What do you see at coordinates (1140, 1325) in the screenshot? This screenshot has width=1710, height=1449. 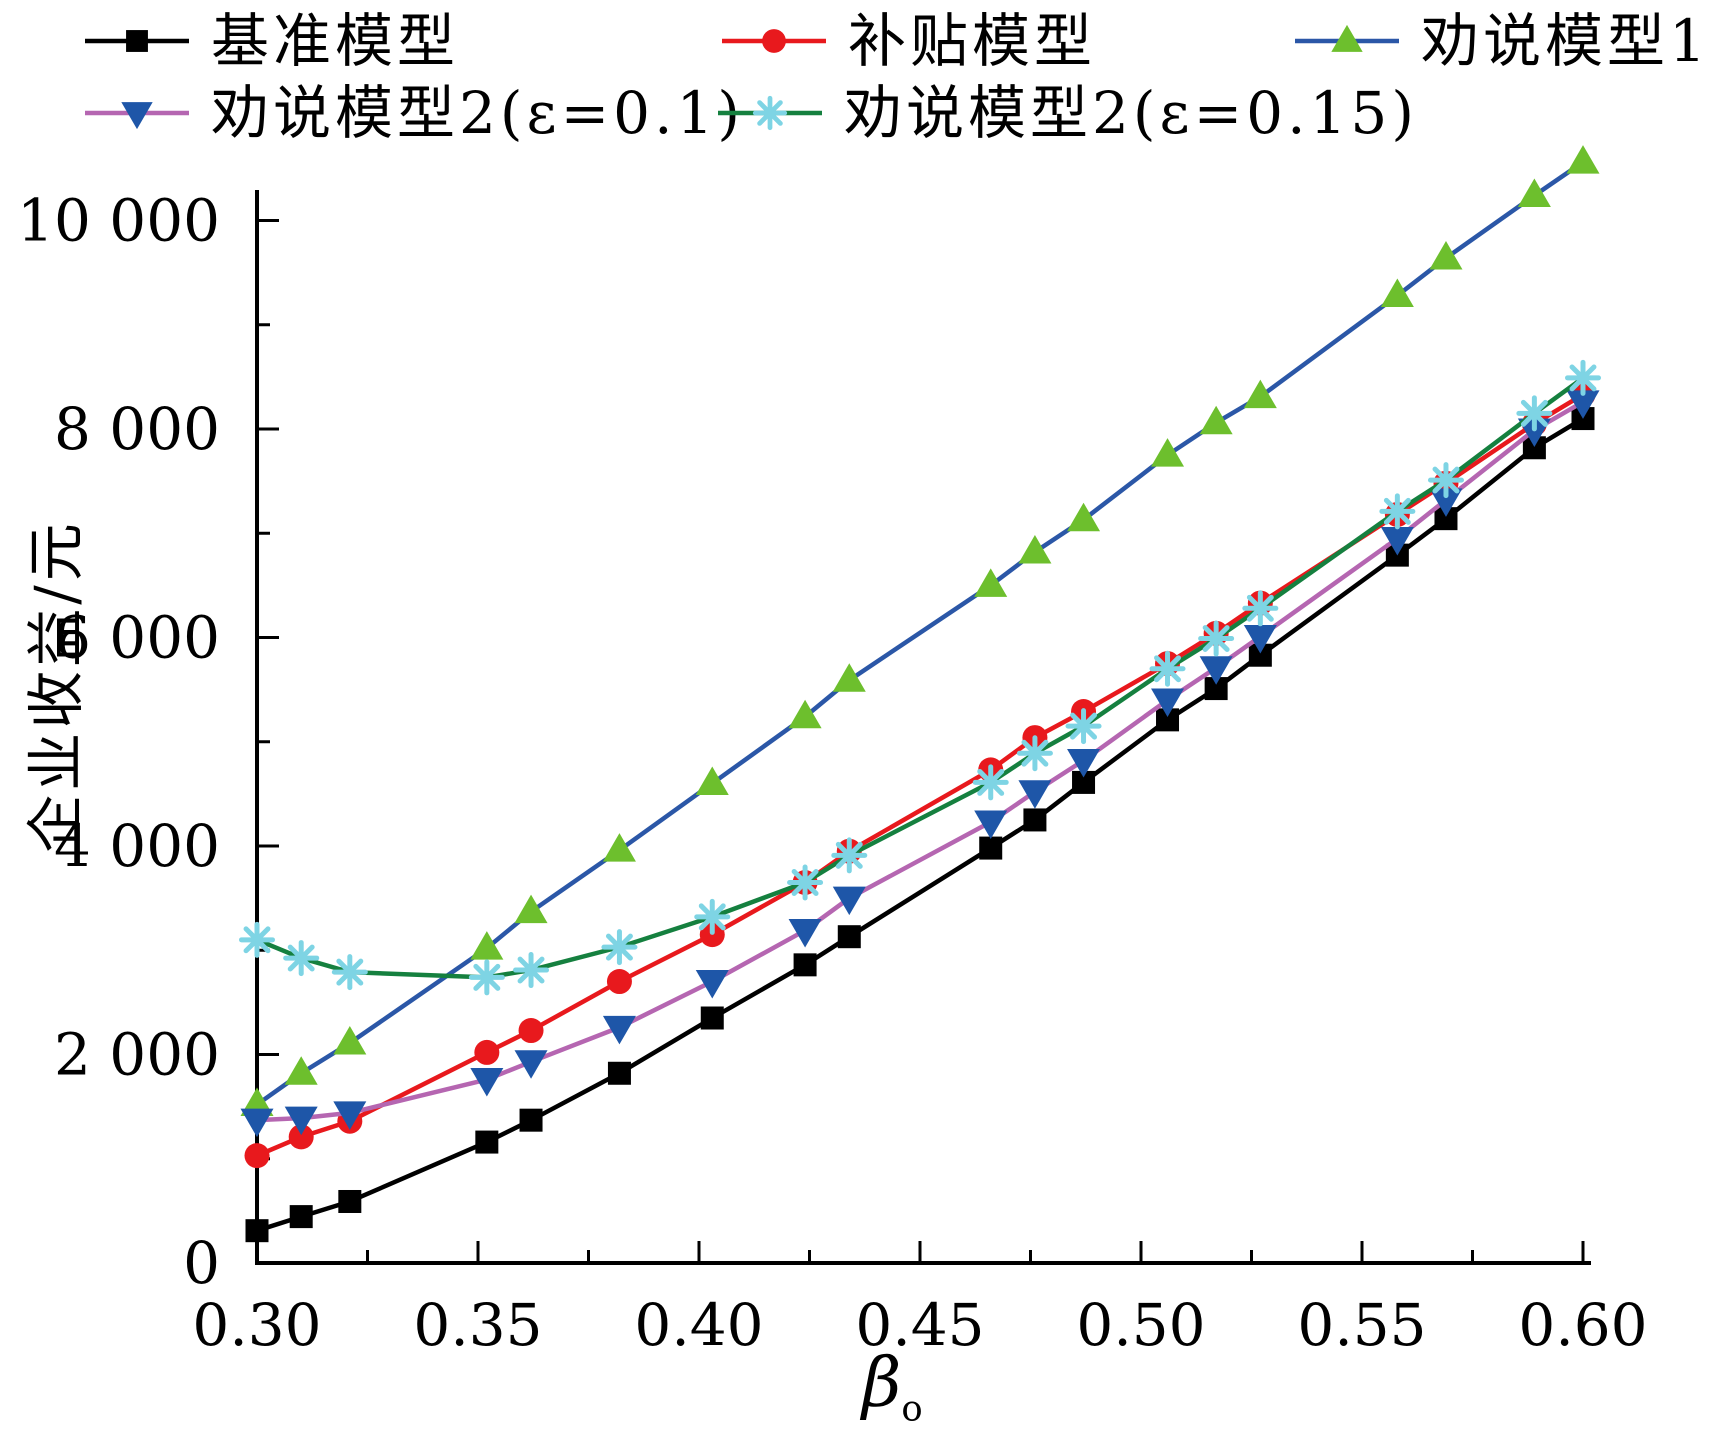 I see `x-tick-label: 0.50` at bounding box center [1140, 1325].